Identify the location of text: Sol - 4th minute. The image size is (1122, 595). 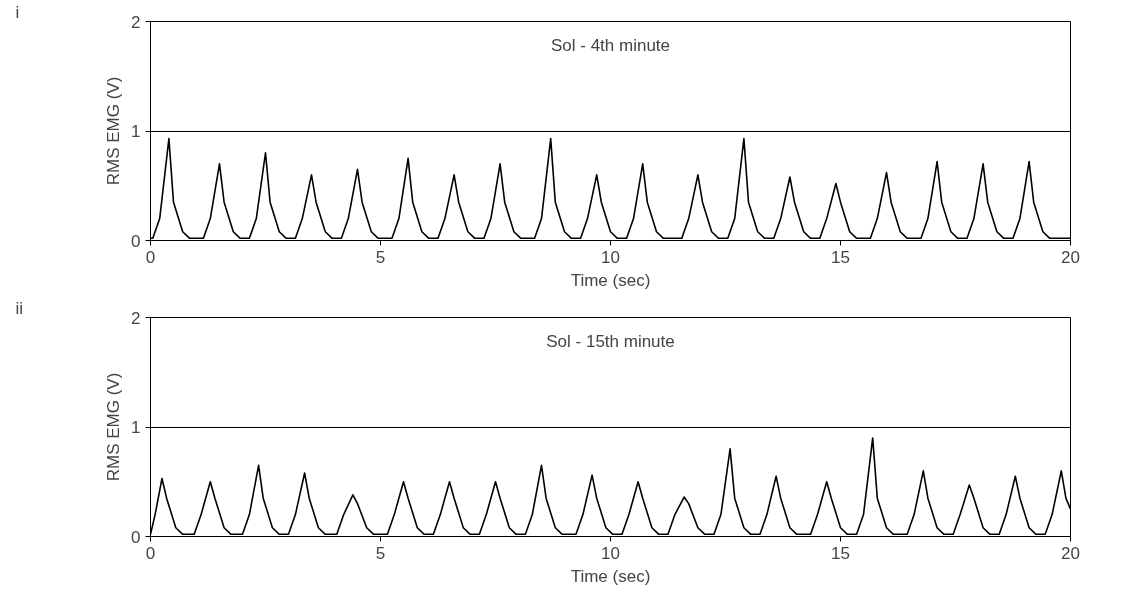
(610, 45).